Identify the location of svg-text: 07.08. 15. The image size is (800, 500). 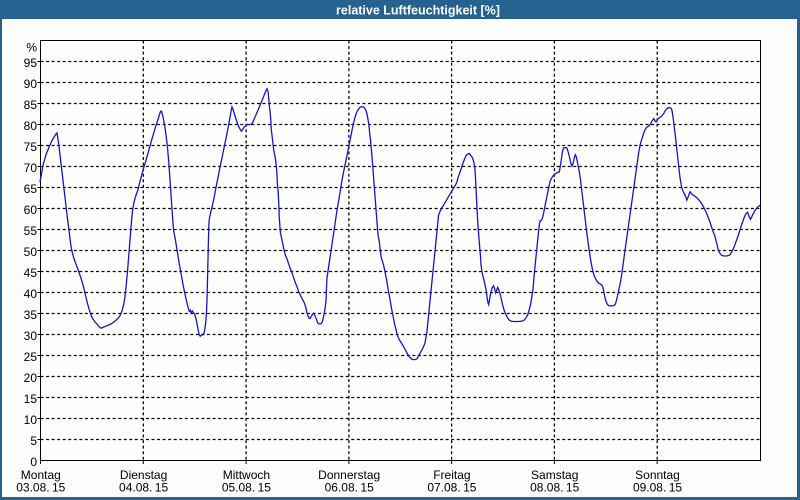
(451, 488).